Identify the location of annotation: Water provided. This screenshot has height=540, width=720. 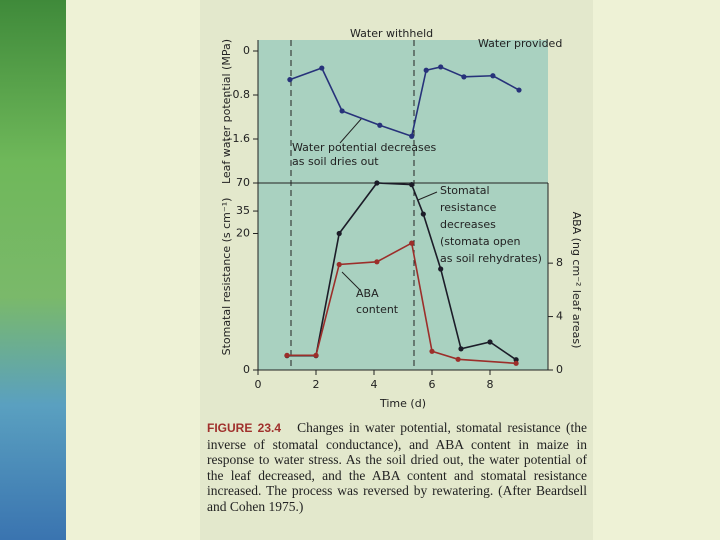
(520, 43).